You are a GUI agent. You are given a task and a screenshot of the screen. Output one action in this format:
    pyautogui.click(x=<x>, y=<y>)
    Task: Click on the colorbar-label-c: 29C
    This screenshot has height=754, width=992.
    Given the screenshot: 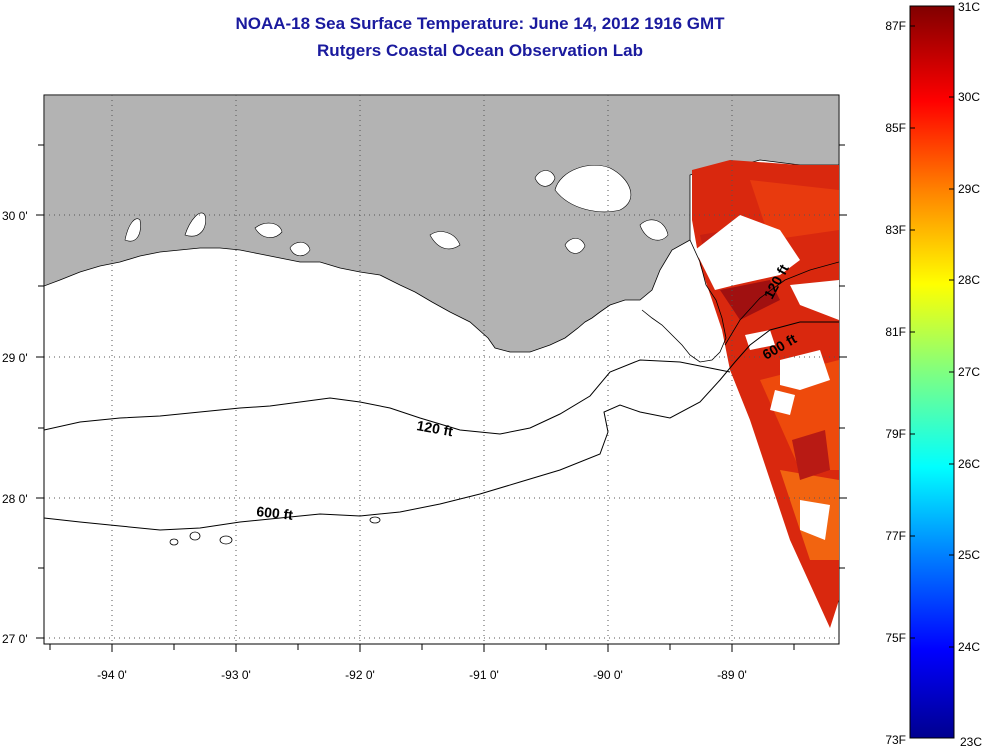 What is the action you would take?
    pyautogui.click(x=969, y=189)
    